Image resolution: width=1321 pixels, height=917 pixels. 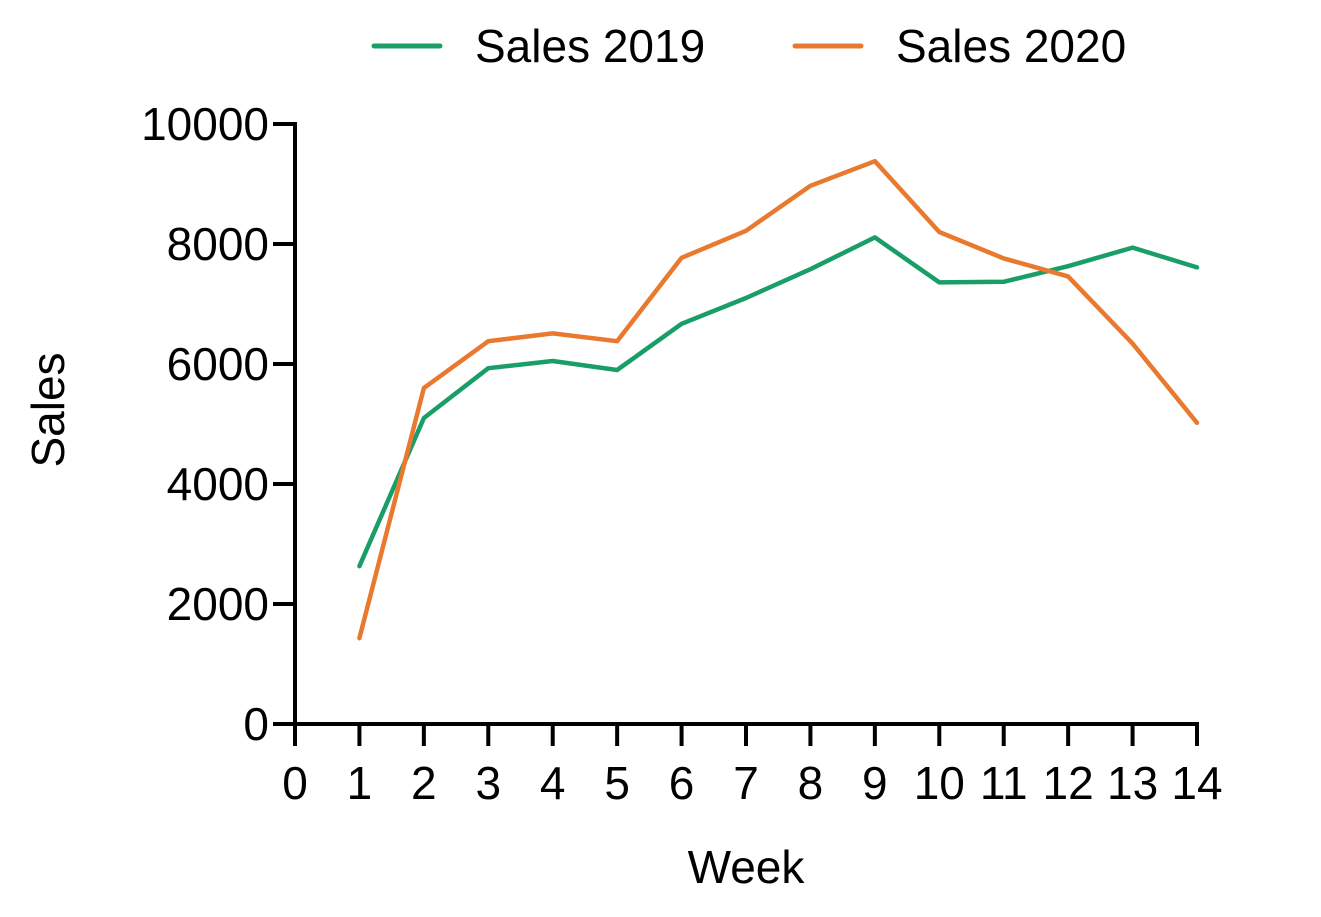 What do you see at coordinates (1068, 783) in the screenshot?
I see `x-tick-label: 12` at bounding box center [1068, 783].